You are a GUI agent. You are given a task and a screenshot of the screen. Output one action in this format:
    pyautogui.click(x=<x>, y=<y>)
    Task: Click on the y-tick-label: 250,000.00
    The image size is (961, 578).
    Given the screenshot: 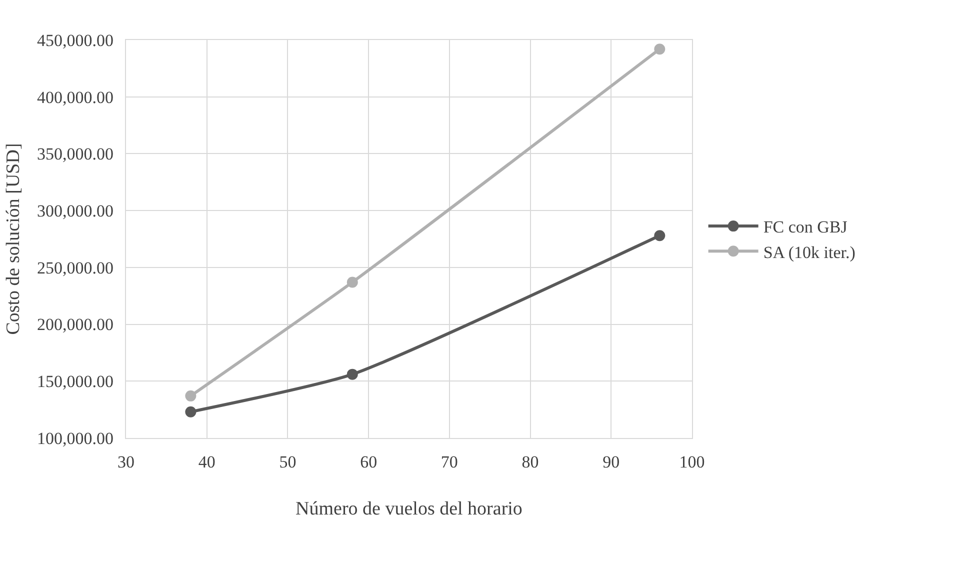 What is the action you would take?
    pyautogui.click(x=75, y=268)
    